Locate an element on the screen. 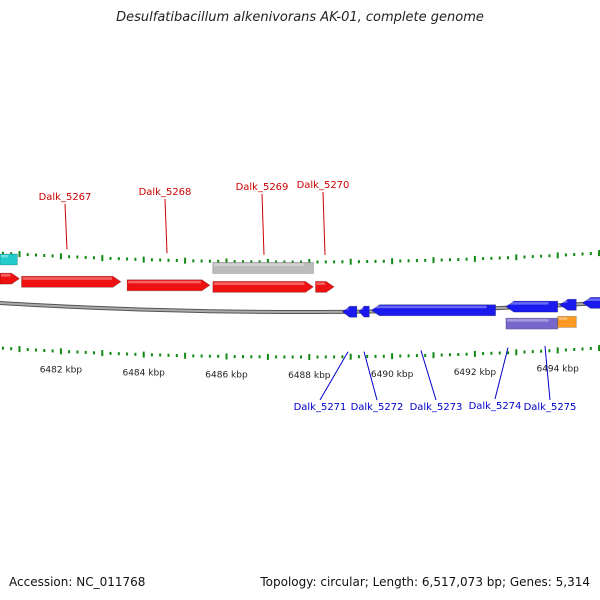 This screenshot has width=600, height=600. dalk-5272-bar-gloss is located at coordinates (429, 307).